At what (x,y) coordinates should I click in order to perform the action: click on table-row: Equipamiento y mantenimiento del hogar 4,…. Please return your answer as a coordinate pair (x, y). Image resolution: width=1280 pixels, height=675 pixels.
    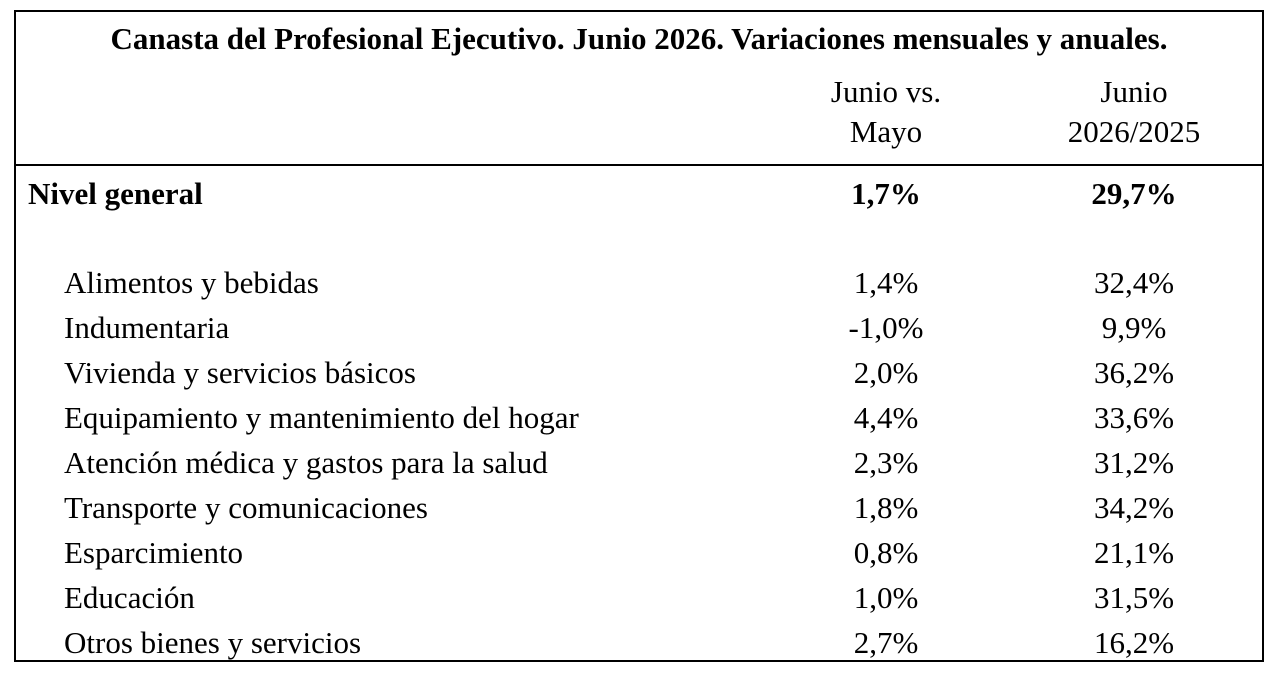
    Looking at the image, I should click on (639, 418).